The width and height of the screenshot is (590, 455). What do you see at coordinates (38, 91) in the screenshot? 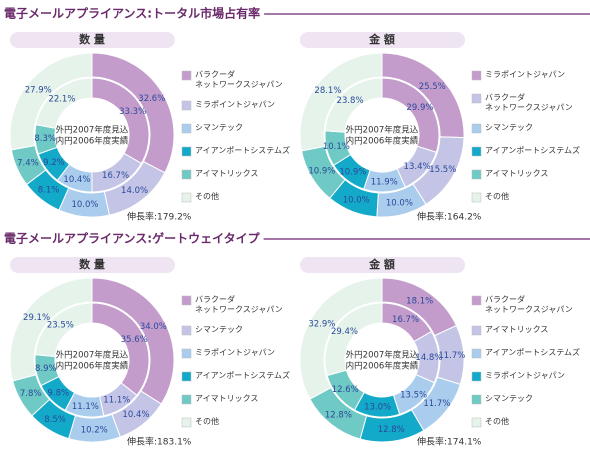
I see `value-label: 27.9%` at bounding box center [38, 91].